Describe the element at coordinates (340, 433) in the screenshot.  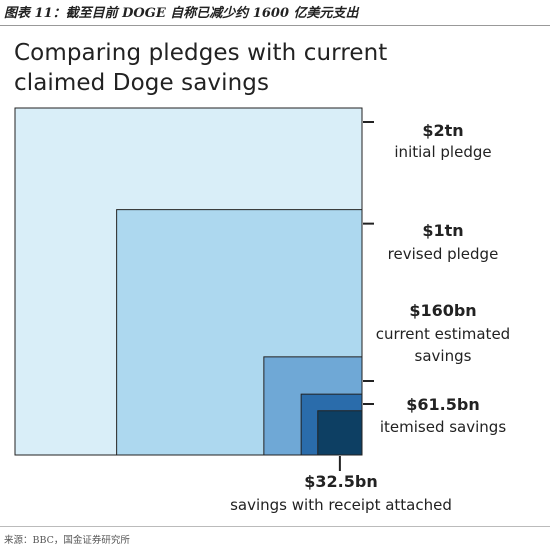
I see `square-savings-with-receipt` at that location.